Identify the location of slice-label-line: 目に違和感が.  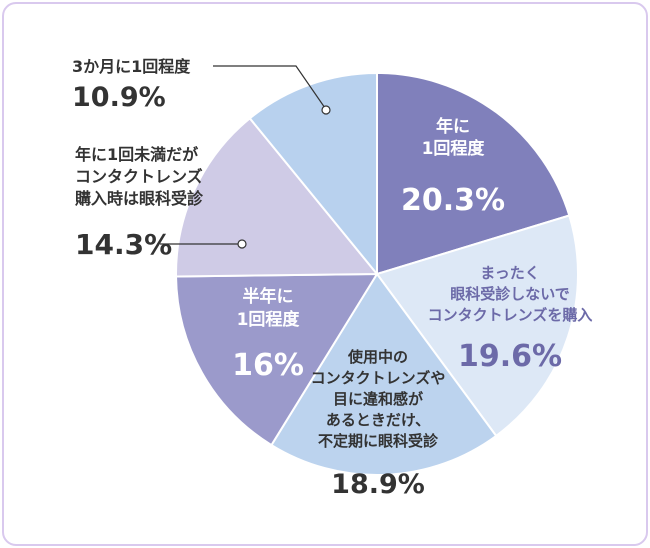
(378, 399).